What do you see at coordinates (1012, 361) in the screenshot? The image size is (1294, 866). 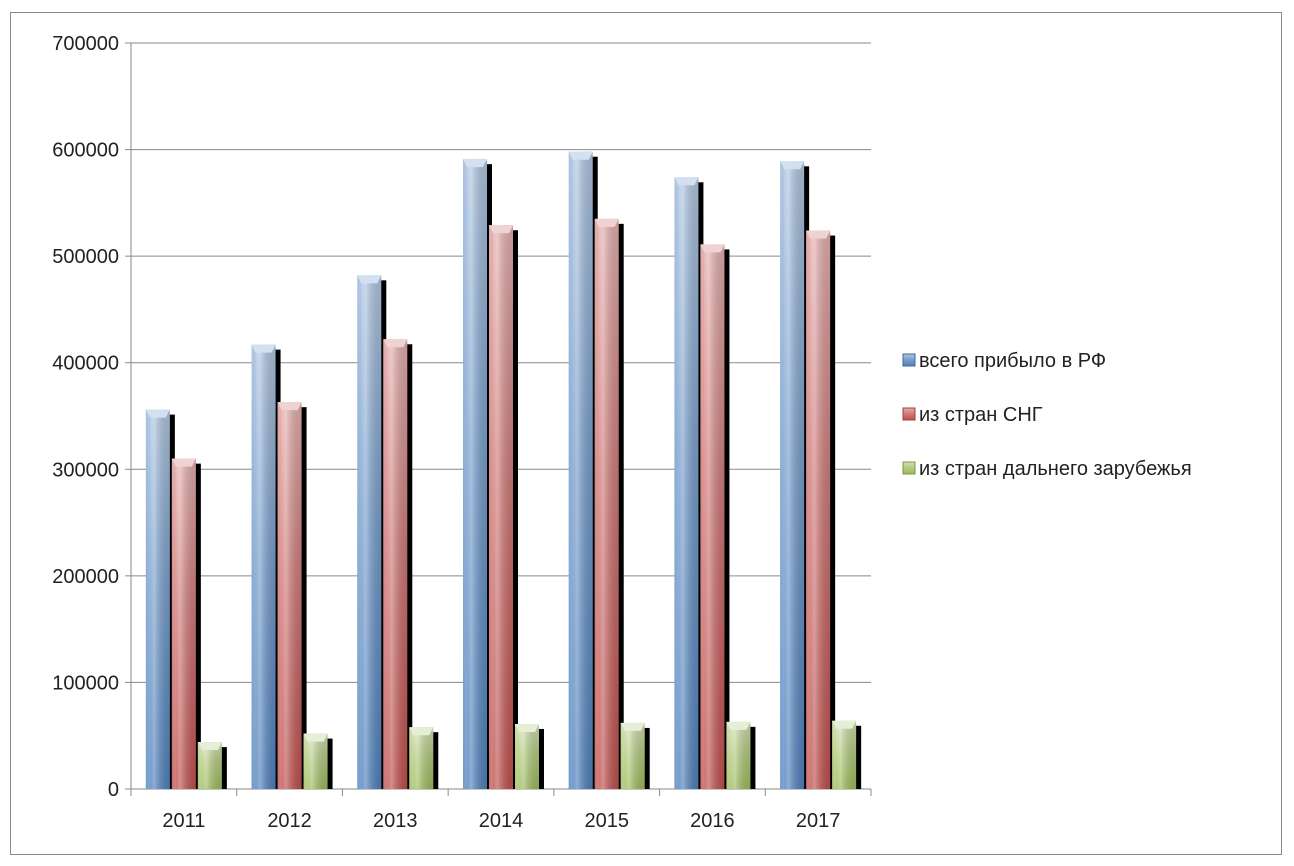 I see `legend-label: всего прибыло в РФ` at bounding box center [1012, 361].